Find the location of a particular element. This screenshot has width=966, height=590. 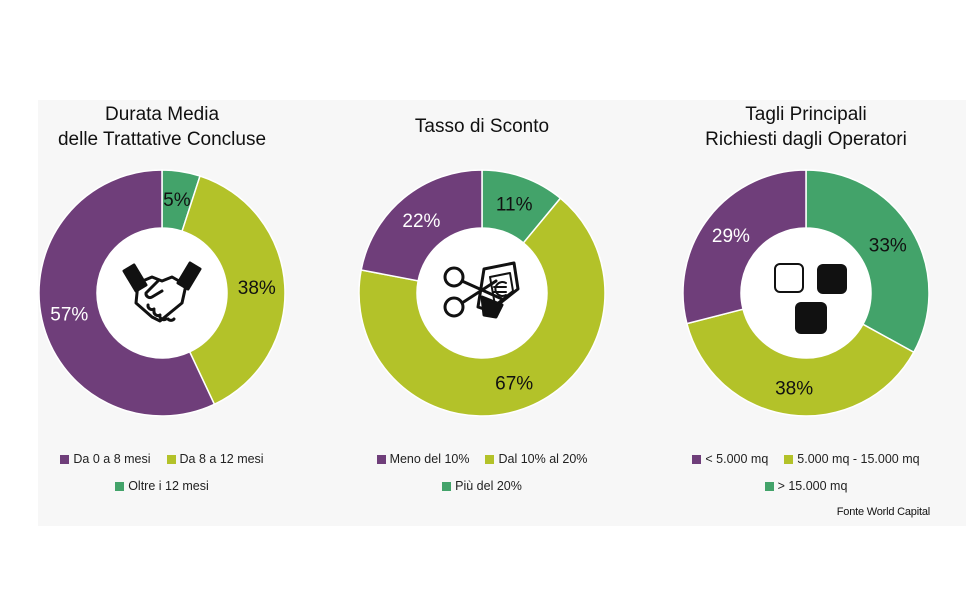

legend-row: > 15.000 mq is located at coordinates (806, 486).